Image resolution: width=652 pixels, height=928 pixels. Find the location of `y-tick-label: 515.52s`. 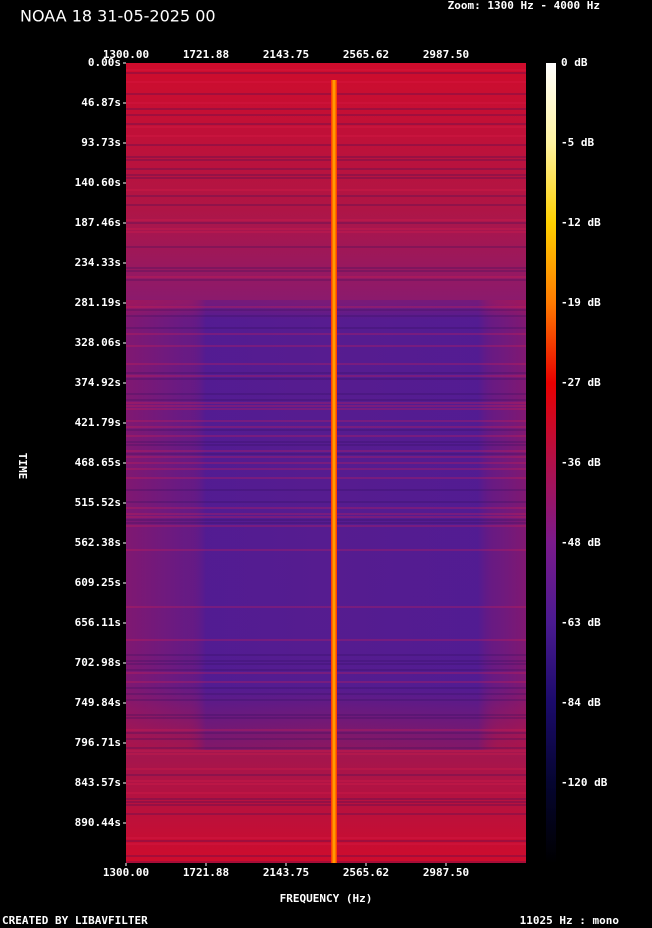

y-tick-label: 515.52s is located at coordinates (98, 502).